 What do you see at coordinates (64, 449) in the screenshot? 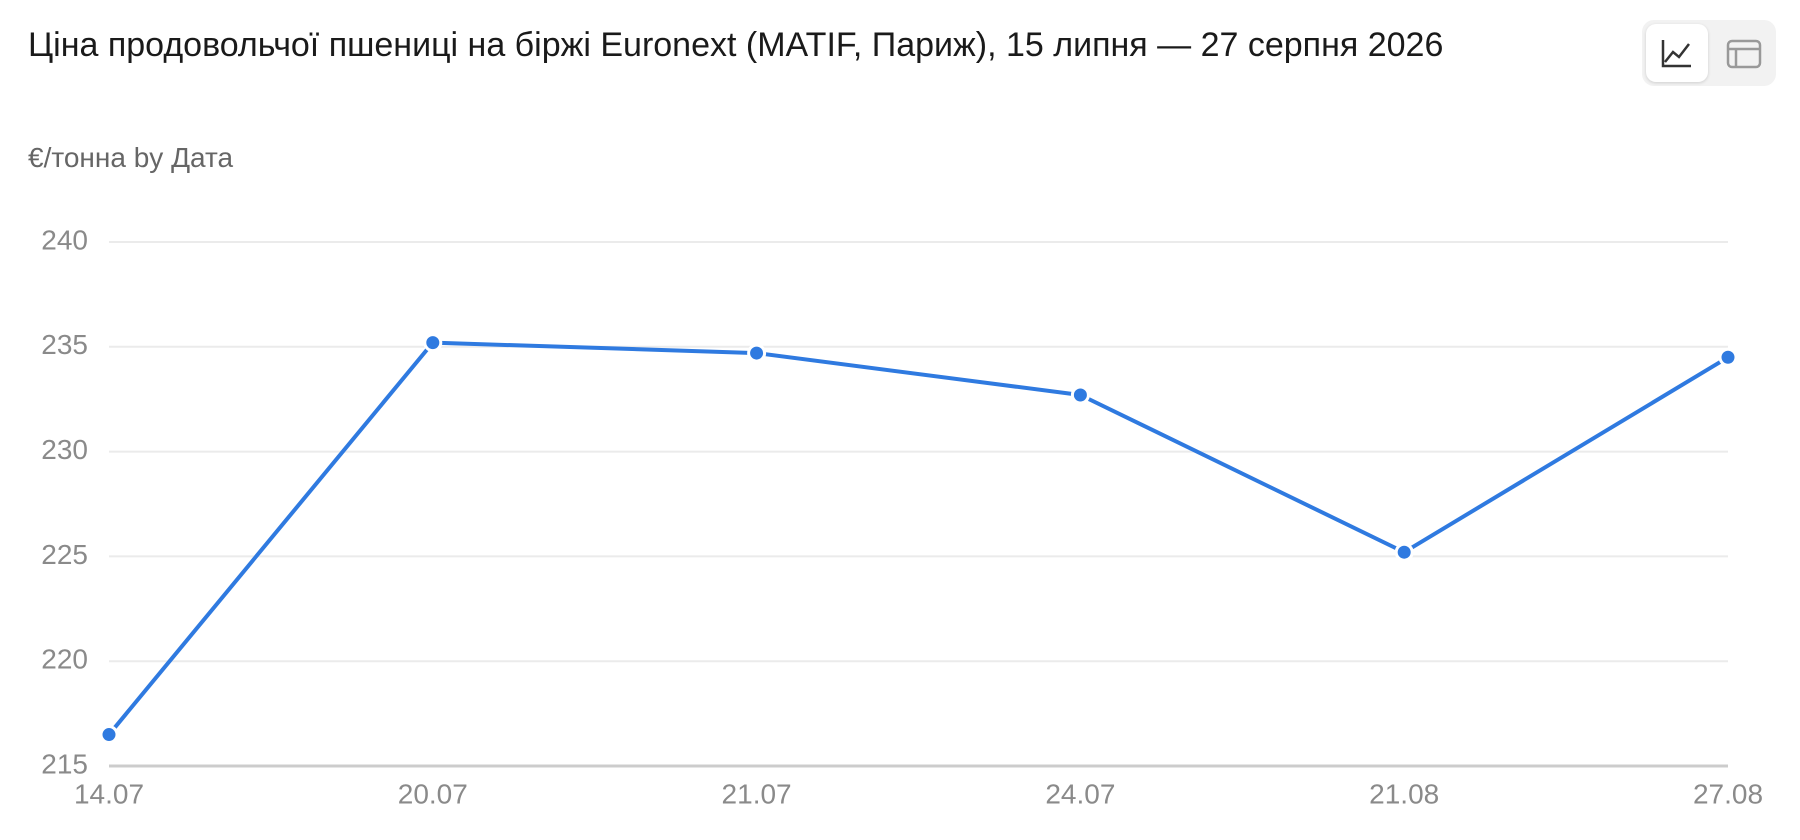
I see `y-tick-label: 230` at bounding box center [64, 449].